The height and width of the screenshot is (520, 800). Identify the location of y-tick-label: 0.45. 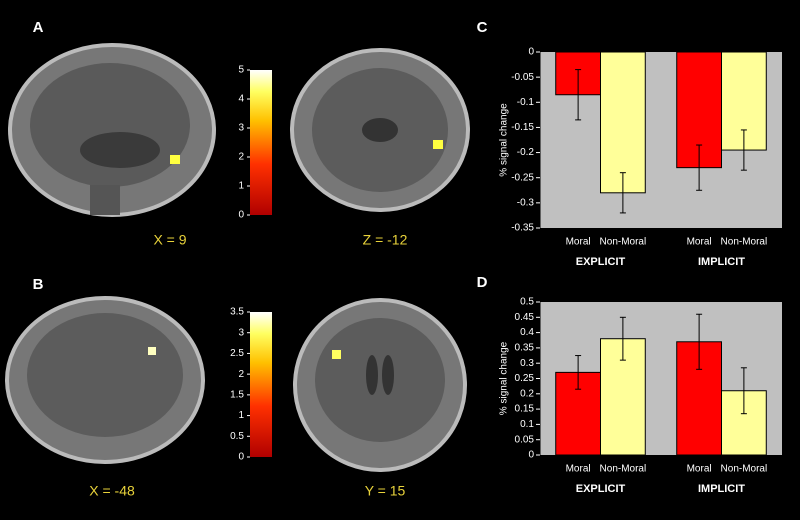
(525, 317).